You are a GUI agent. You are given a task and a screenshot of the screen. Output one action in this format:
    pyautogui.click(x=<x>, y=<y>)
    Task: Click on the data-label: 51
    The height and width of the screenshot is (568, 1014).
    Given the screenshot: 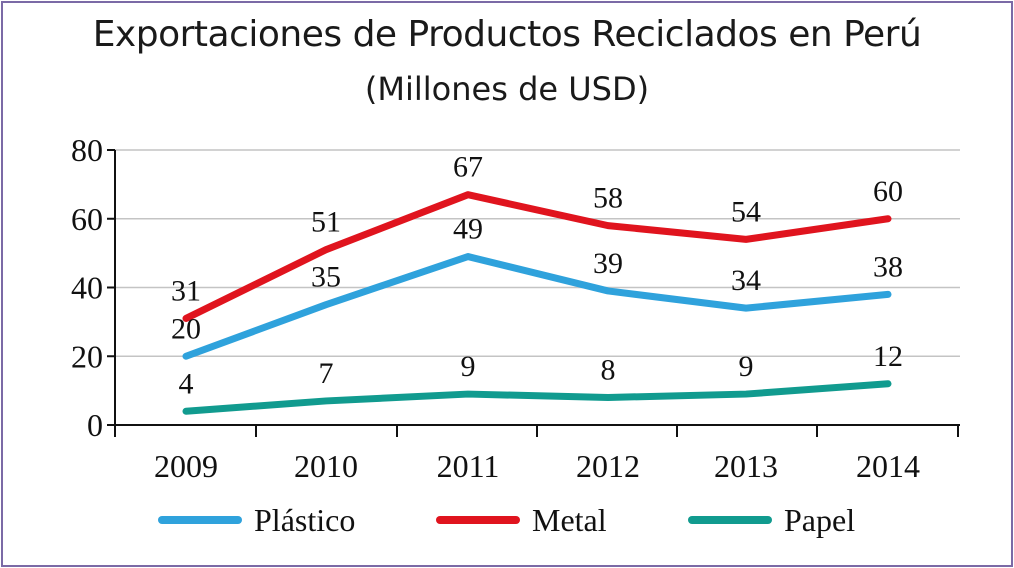 What is the action you would take?
    pyautogui.click(x=326, y=222)
    